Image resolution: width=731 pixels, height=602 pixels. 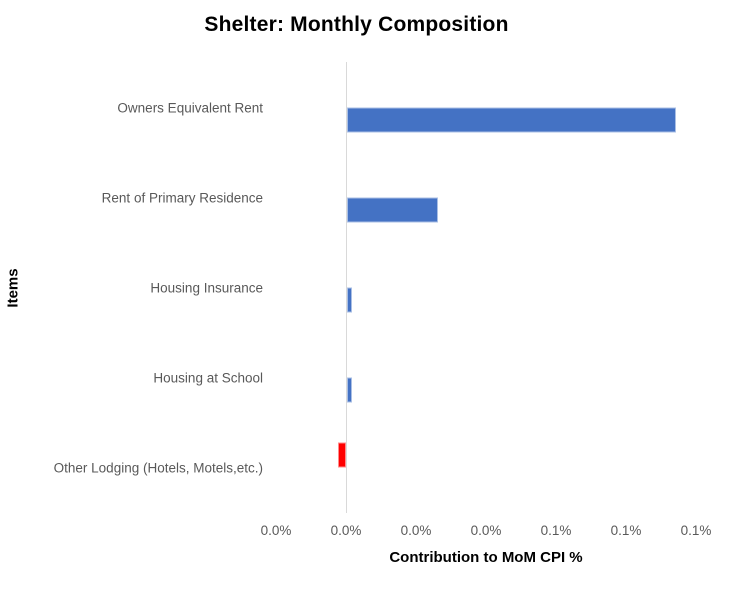 What do you see at coordinates (182, 197) in the screenshot?
I see `category-label: Rent of Primary Residence` at bounding box center [182, 197].